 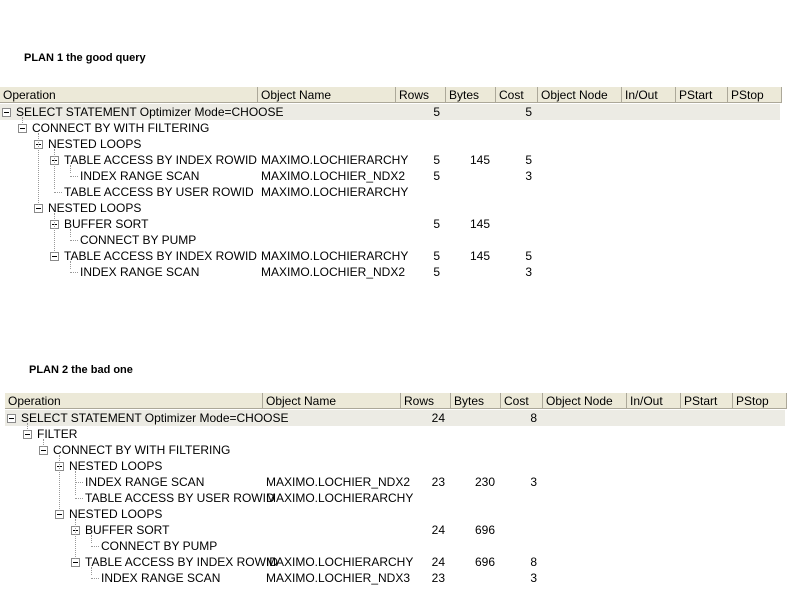 I want to click on column-header: Bytes, so click(x=471, y=95).